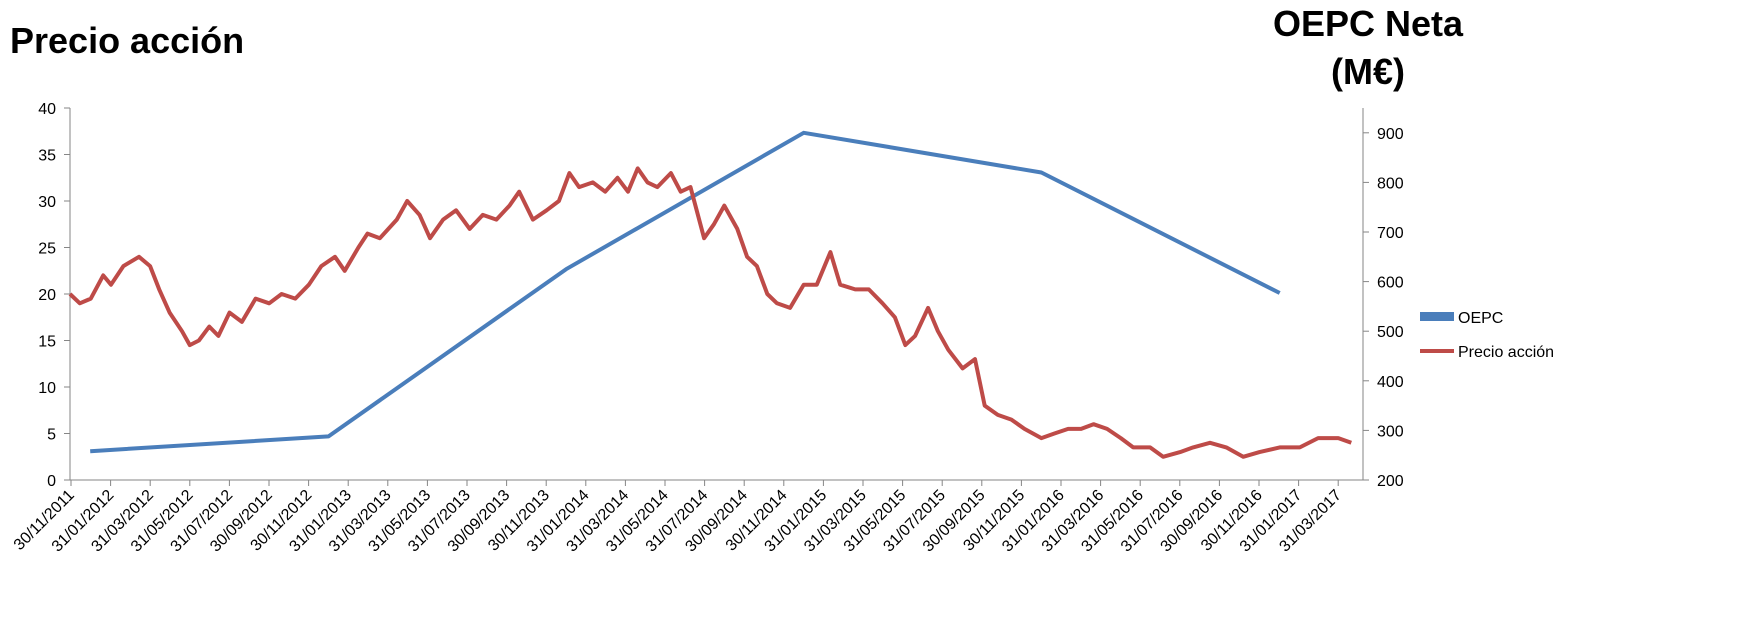 Image resolution: width=1764 pixels, height=642 pixels. I want to click on y-right-tick-label: 300, so click(1390, 431).